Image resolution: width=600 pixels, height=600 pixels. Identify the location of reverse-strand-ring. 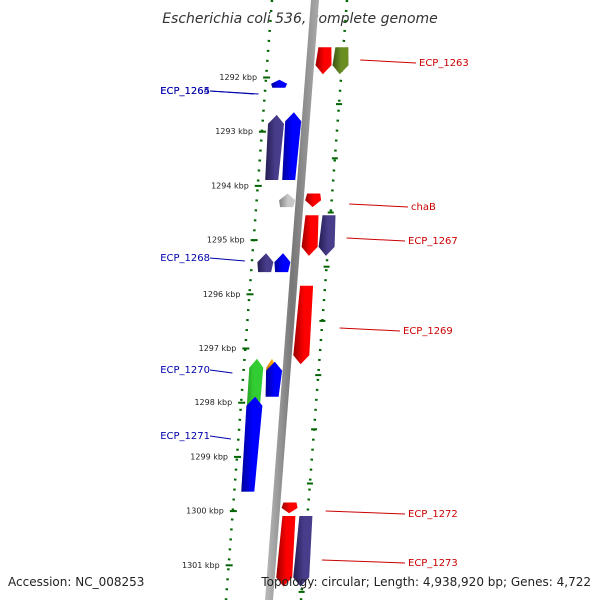
(324, 300).